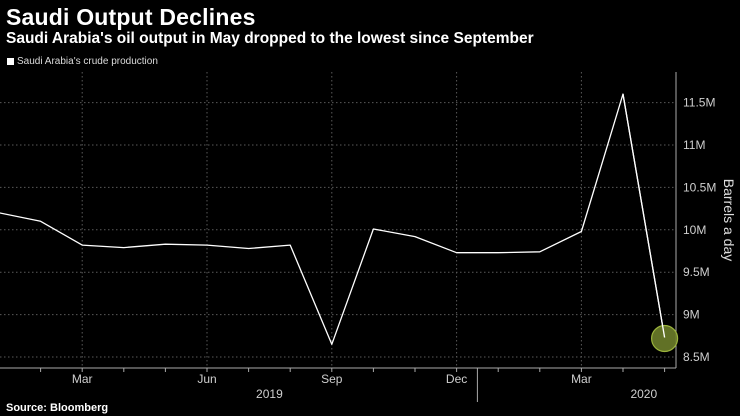 This screenshot has height=416, width=740. What do you see at coordinates (696, 272) in the screenshot?
I see `y-tick-label: 9.5M` at bounding box center [696, 272].